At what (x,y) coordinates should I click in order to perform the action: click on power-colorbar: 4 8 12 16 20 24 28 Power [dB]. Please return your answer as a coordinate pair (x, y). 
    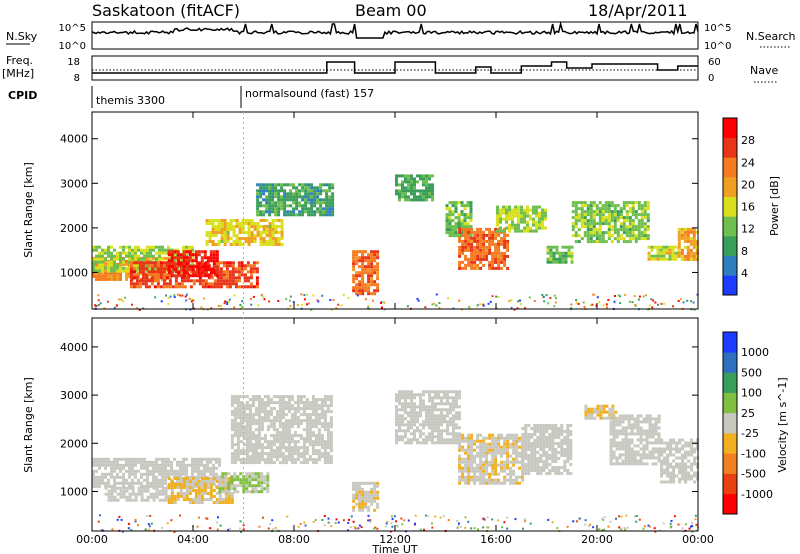
    Looking at the image, I should click on (751, 206).